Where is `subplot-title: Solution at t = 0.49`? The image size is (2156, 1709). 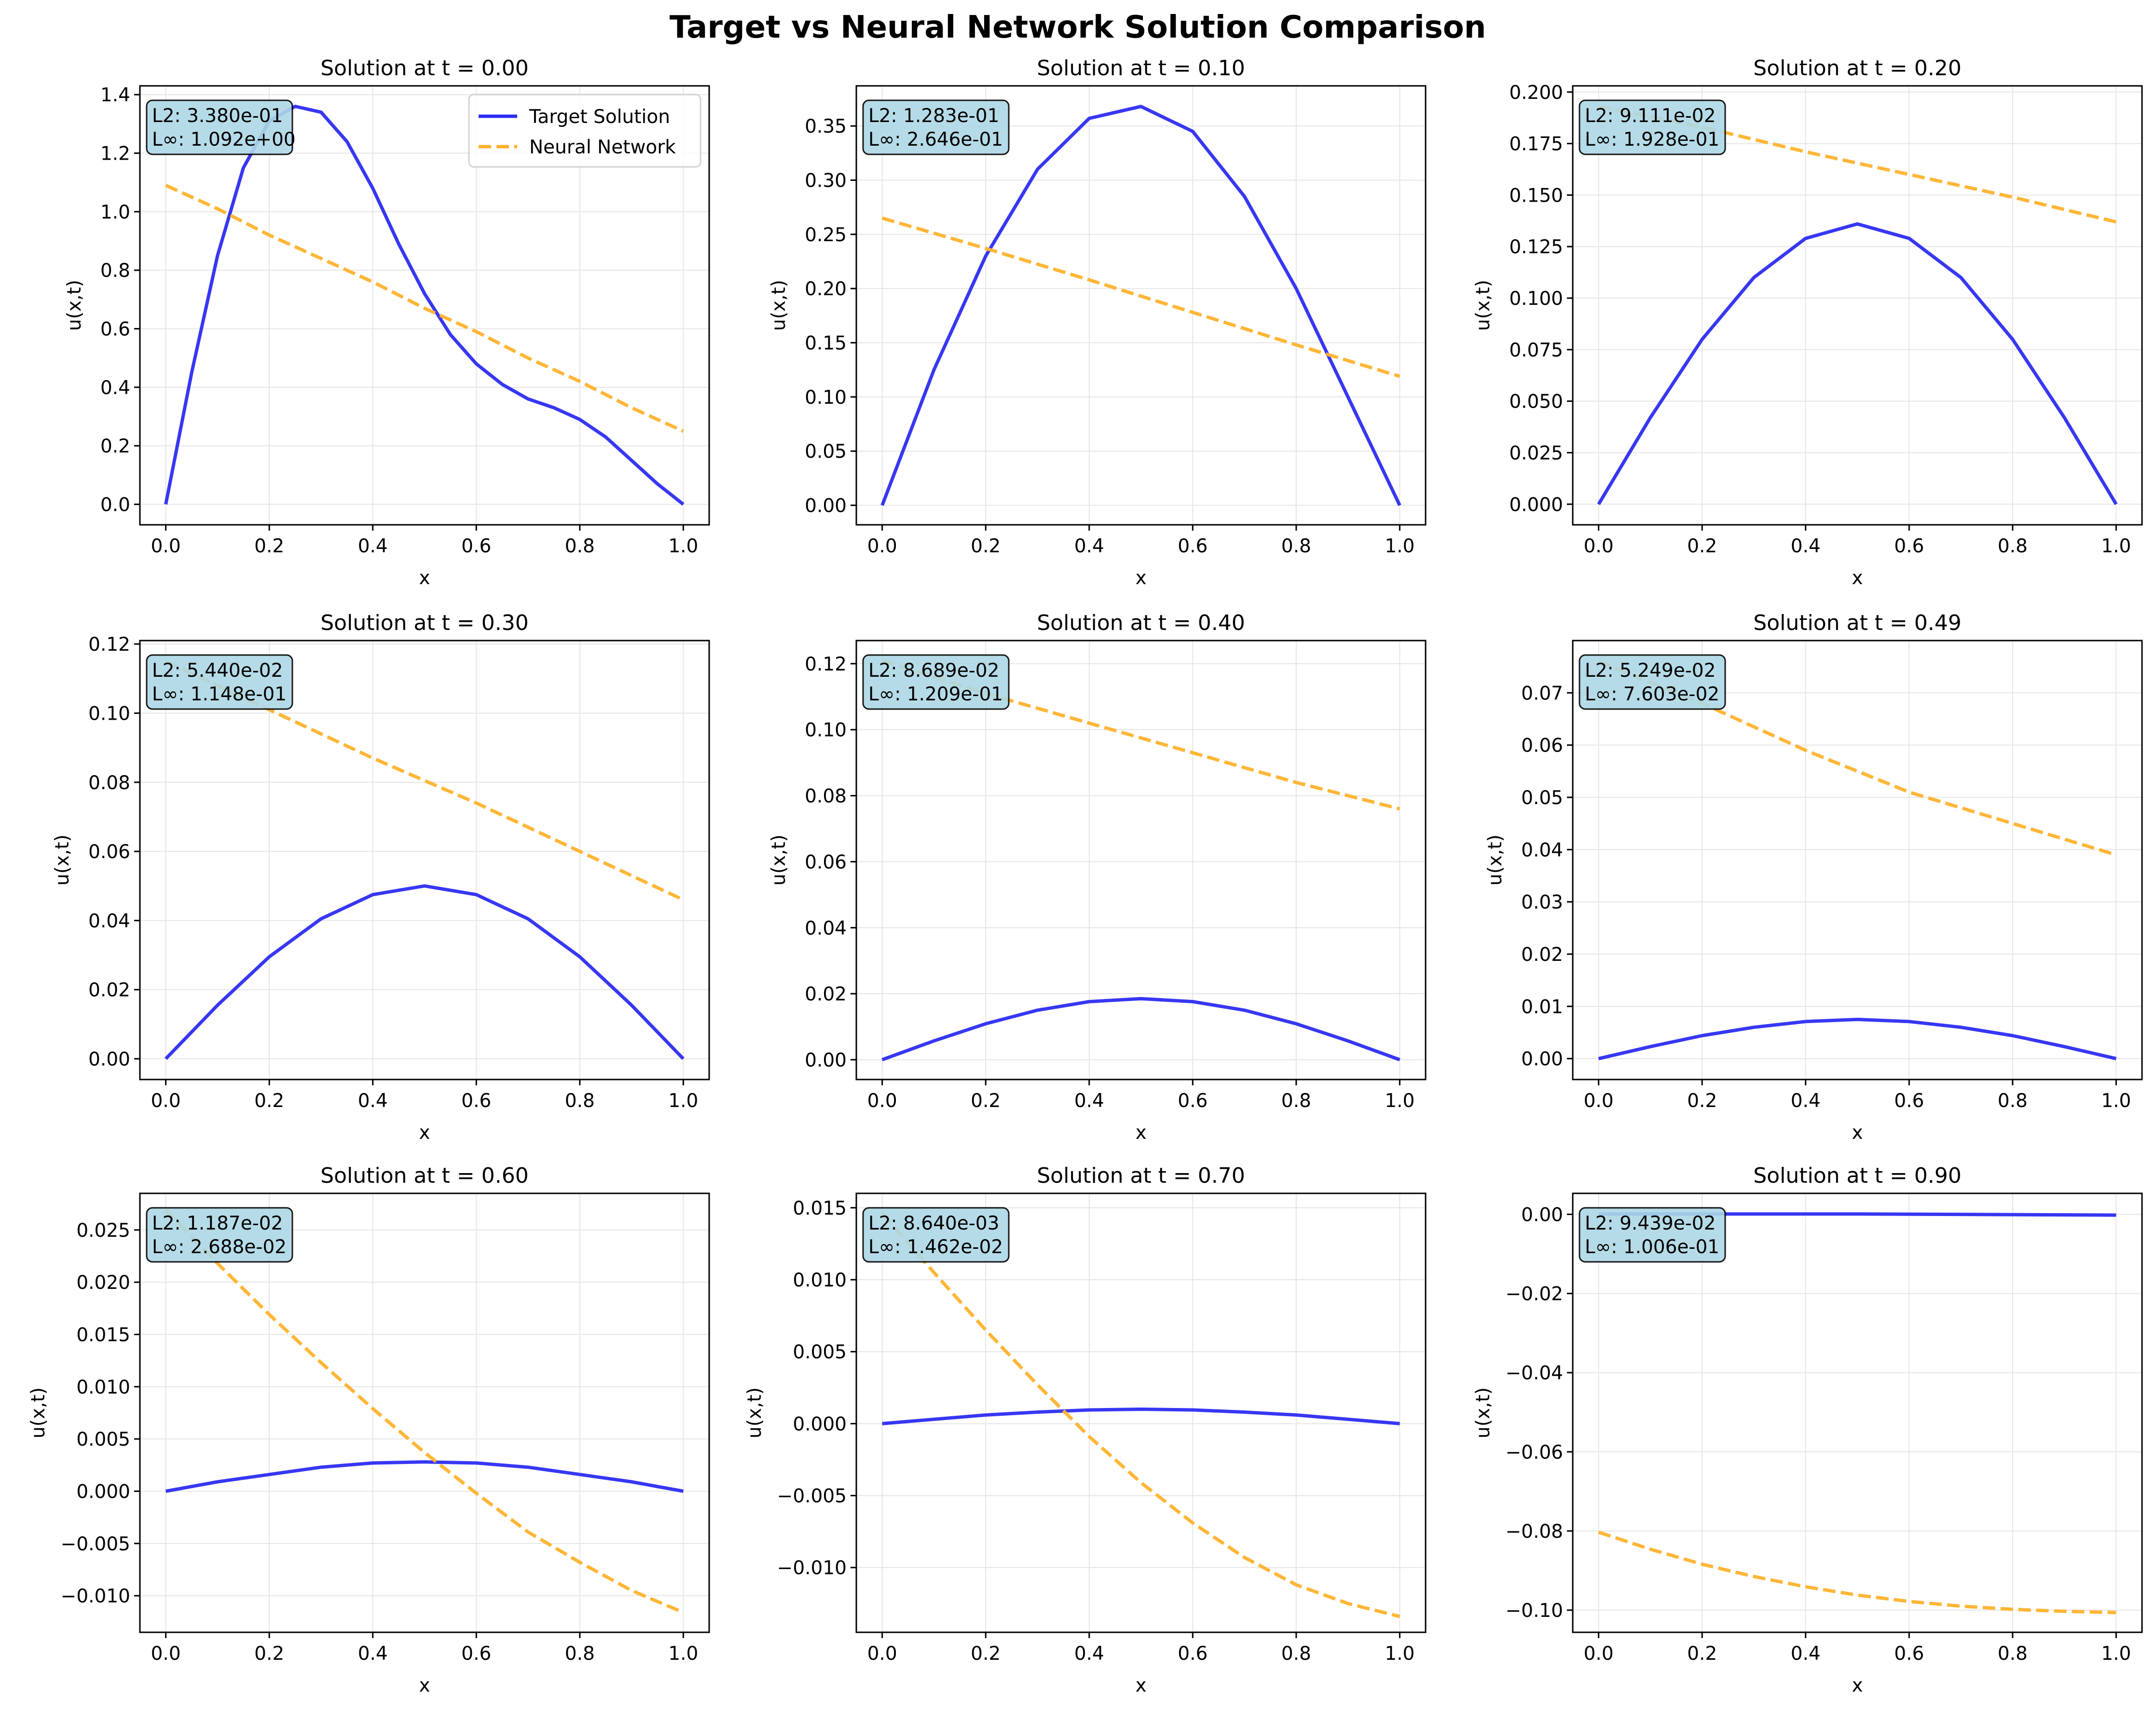 subplot-title: Solution at t = 0.49 is located at coordinates (1858, 623).